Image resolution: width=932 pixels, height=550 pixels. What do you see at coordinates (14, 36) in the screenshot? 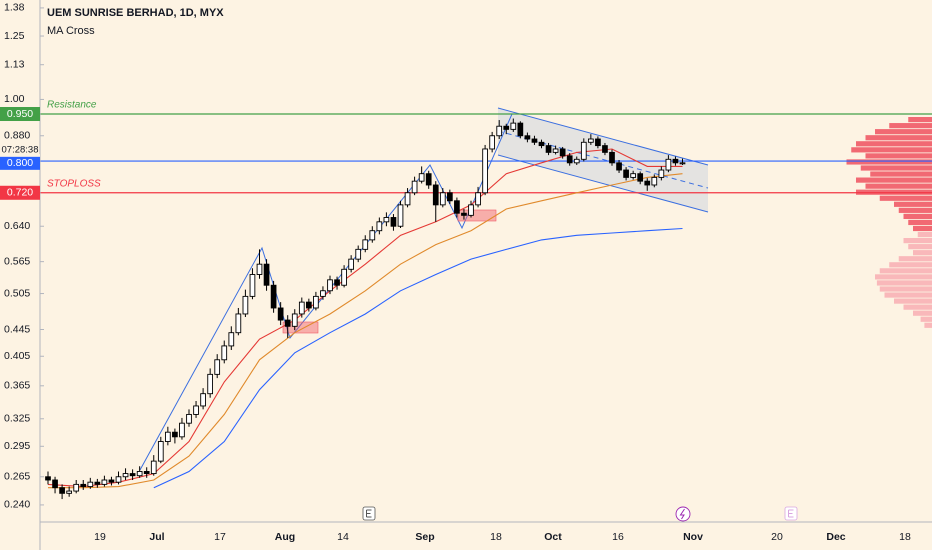
I see `y-tick-label: 1.25` at bounding box center [14, 36].